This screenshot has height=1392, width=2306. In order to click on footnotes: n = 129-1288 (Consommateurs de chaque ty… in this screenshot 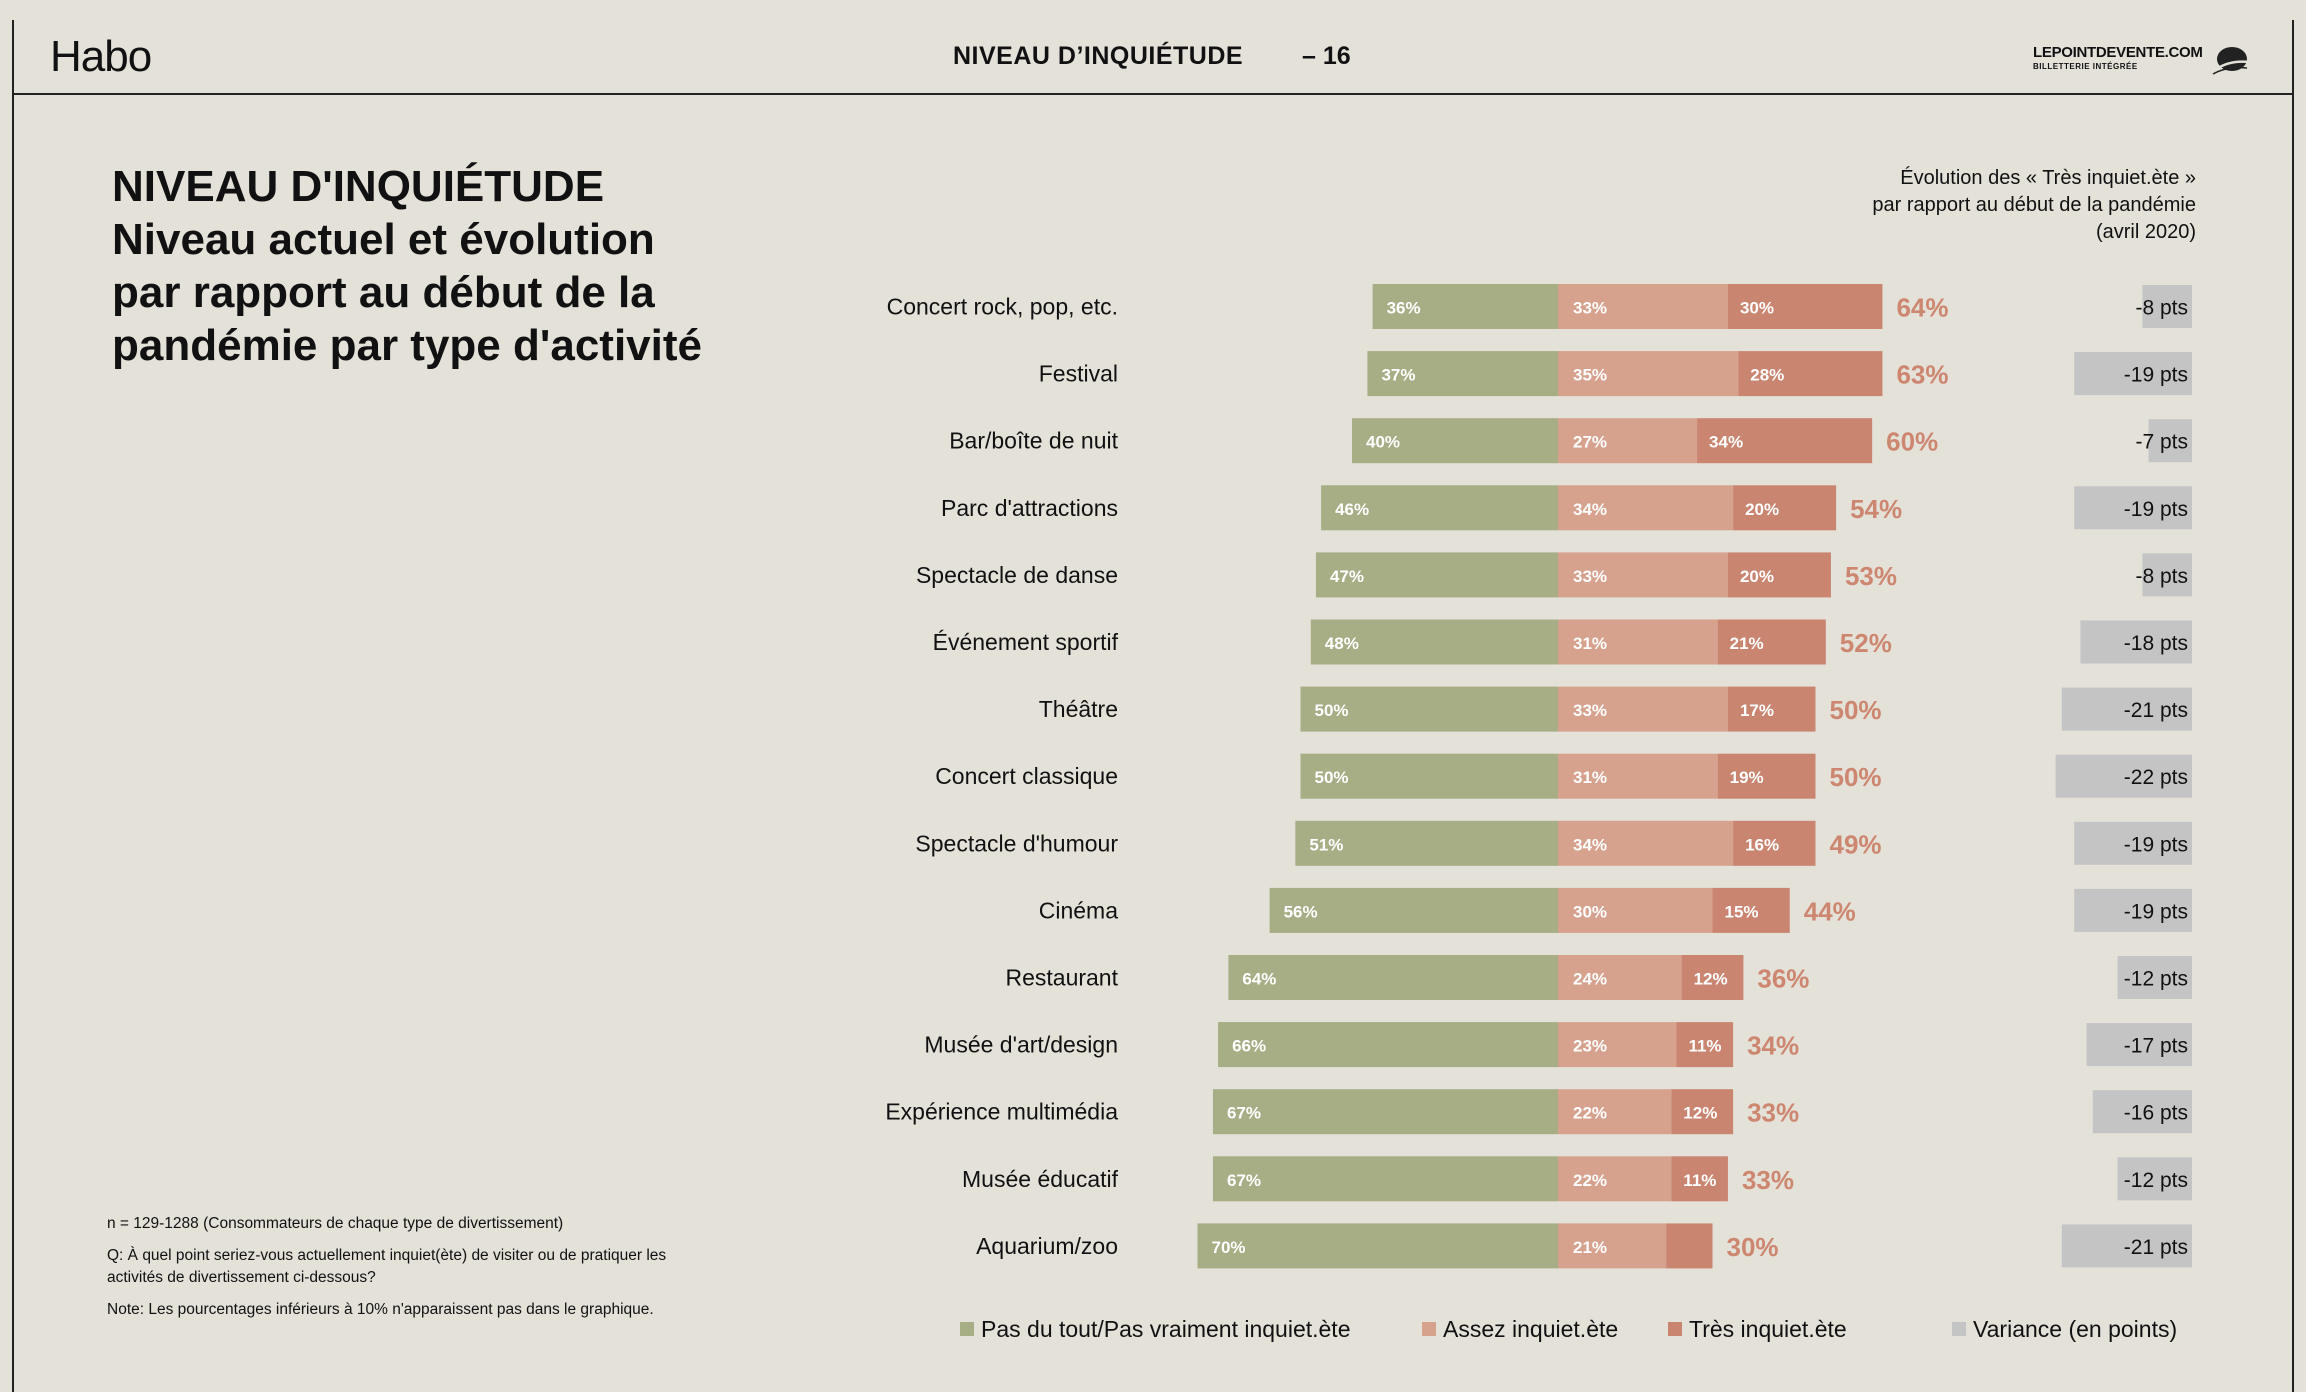, I will do `click(407, 1272)`.